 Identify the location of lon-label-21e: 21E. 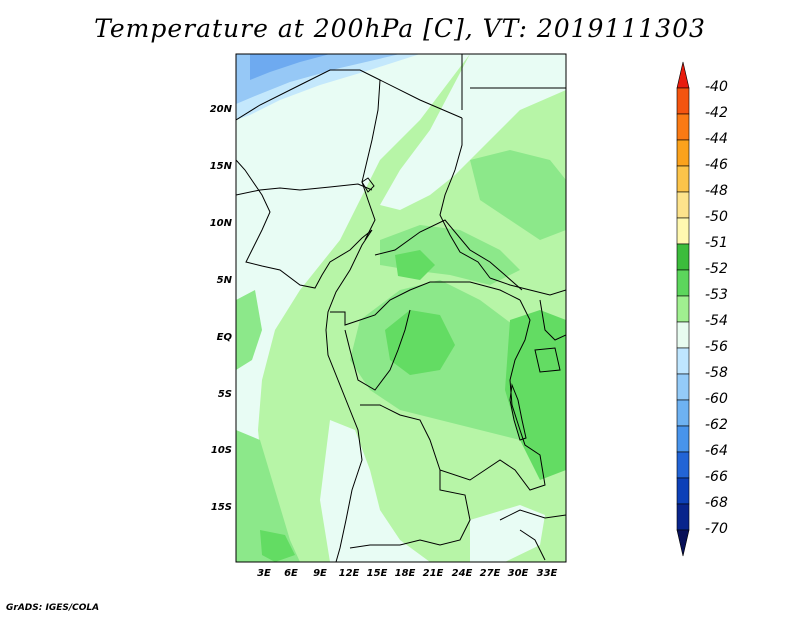
(433, 573).